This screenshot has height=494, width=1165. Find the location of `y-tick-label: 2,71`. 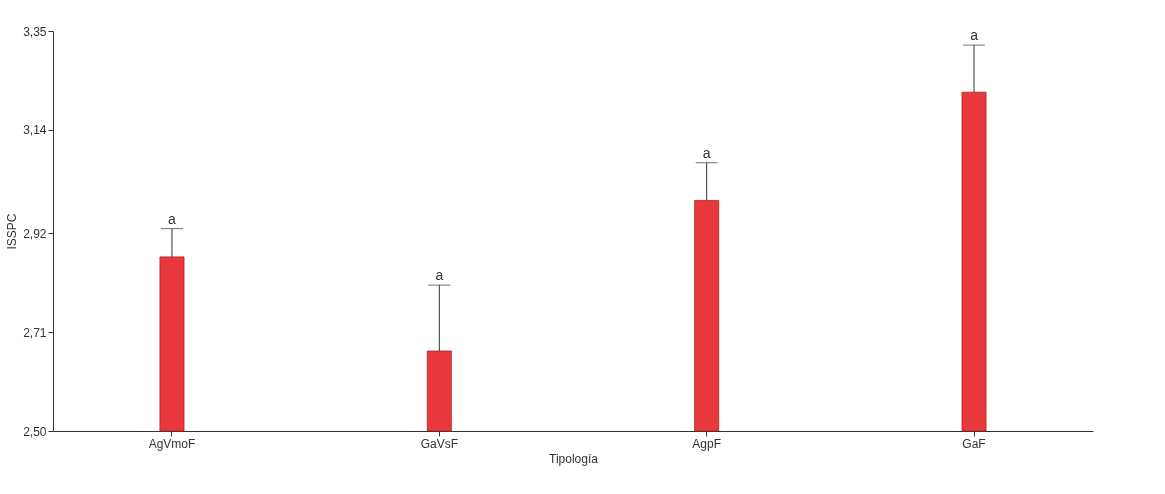

y-tick-label: 2,71 is located at coordinates (35, 332).